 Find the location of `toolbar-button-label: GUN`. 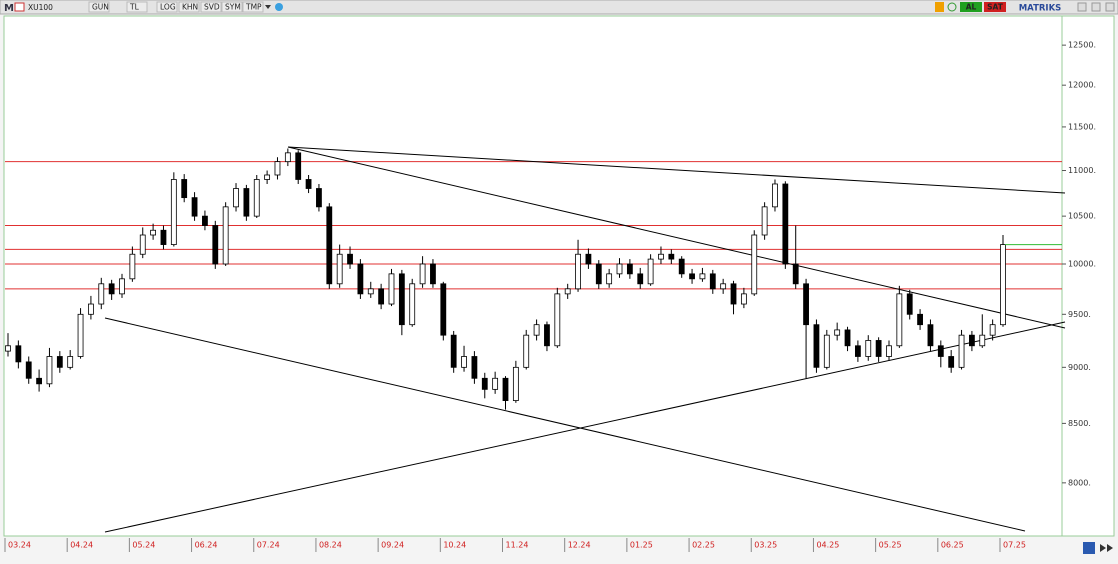

toolbar-button-label: GUN is located at coordinates (100, 7).